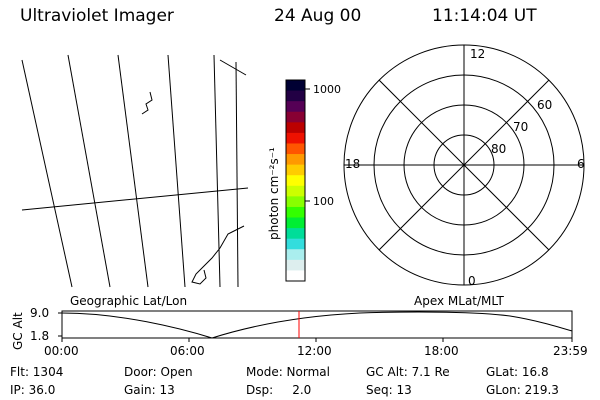  I want to click on time-label: 11:14:04 UT, so click(484, 16).